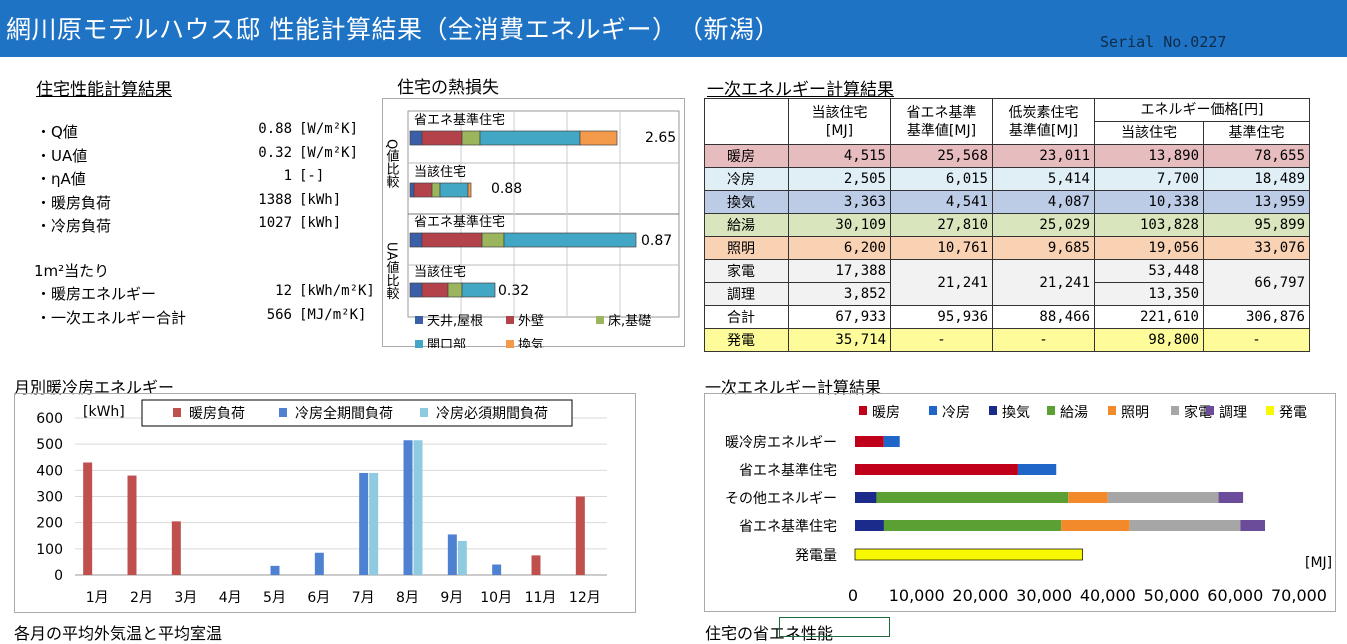  I want to click on table-cell: 25,029, so click(1043, 225).